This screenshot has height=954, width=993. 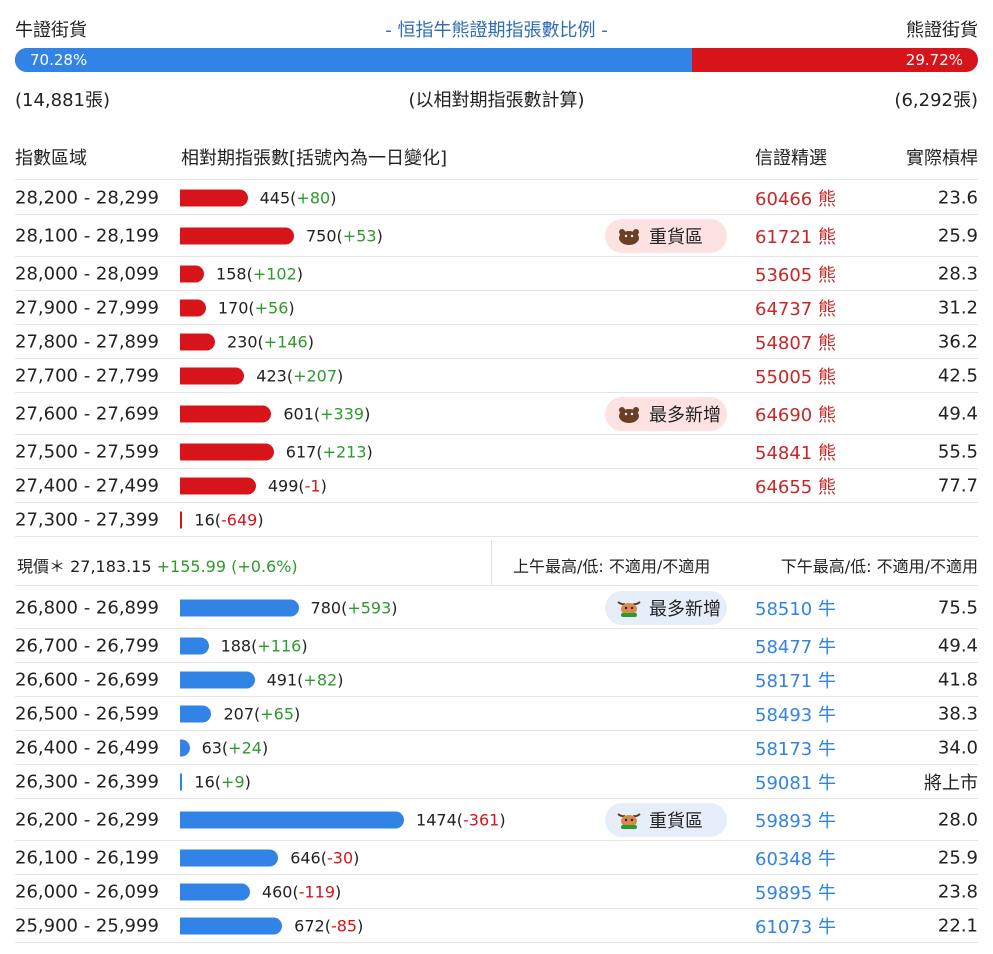 What do you see at coordinates (666, 607) in the screenshot?
I see `bull-highlight-tag: 最多新增` at bounding box center [666, 607].